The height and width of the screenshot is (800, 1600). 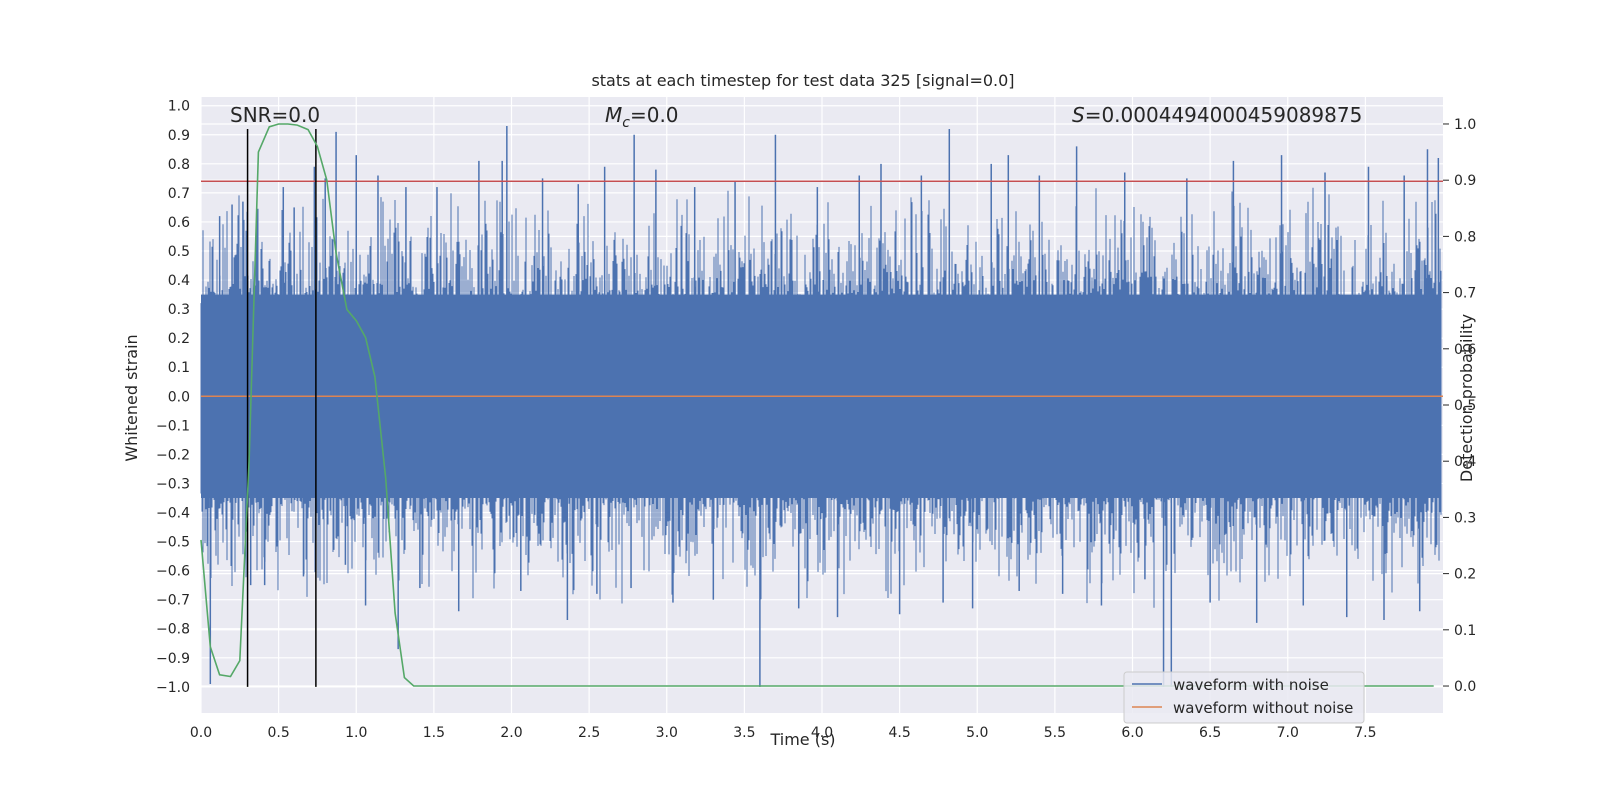 I want to click on s-value: =0.0004494000459089875, so click(x=1224, y=115).